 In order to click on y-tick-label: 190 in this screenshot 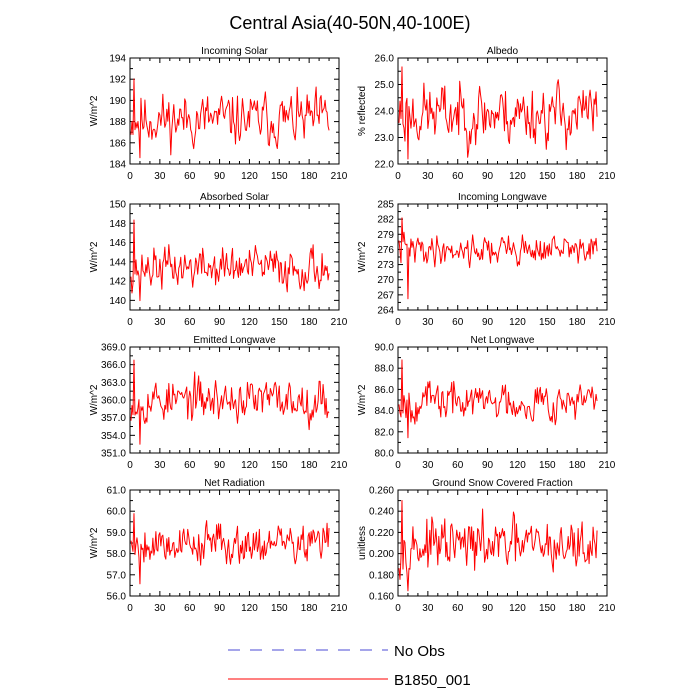, I will do `click(117, 101)`.